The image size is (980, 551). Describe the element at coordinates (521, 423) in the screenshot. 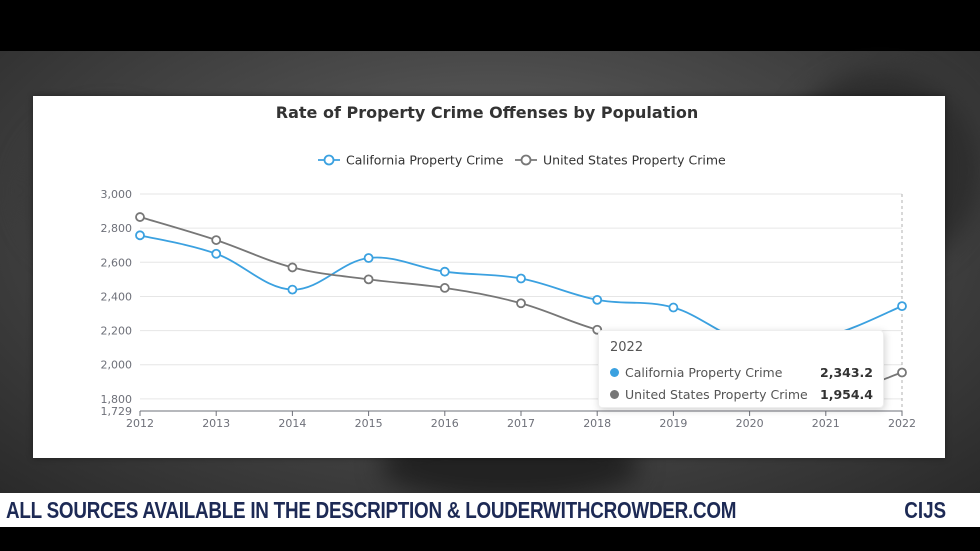

I see `x-tick-label: 2017` at that location.